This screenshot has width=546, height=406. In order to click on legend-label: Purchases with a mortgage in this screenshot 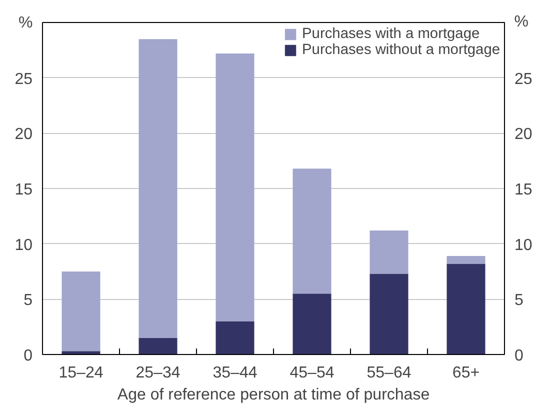, I will do `click(391, 34)`.